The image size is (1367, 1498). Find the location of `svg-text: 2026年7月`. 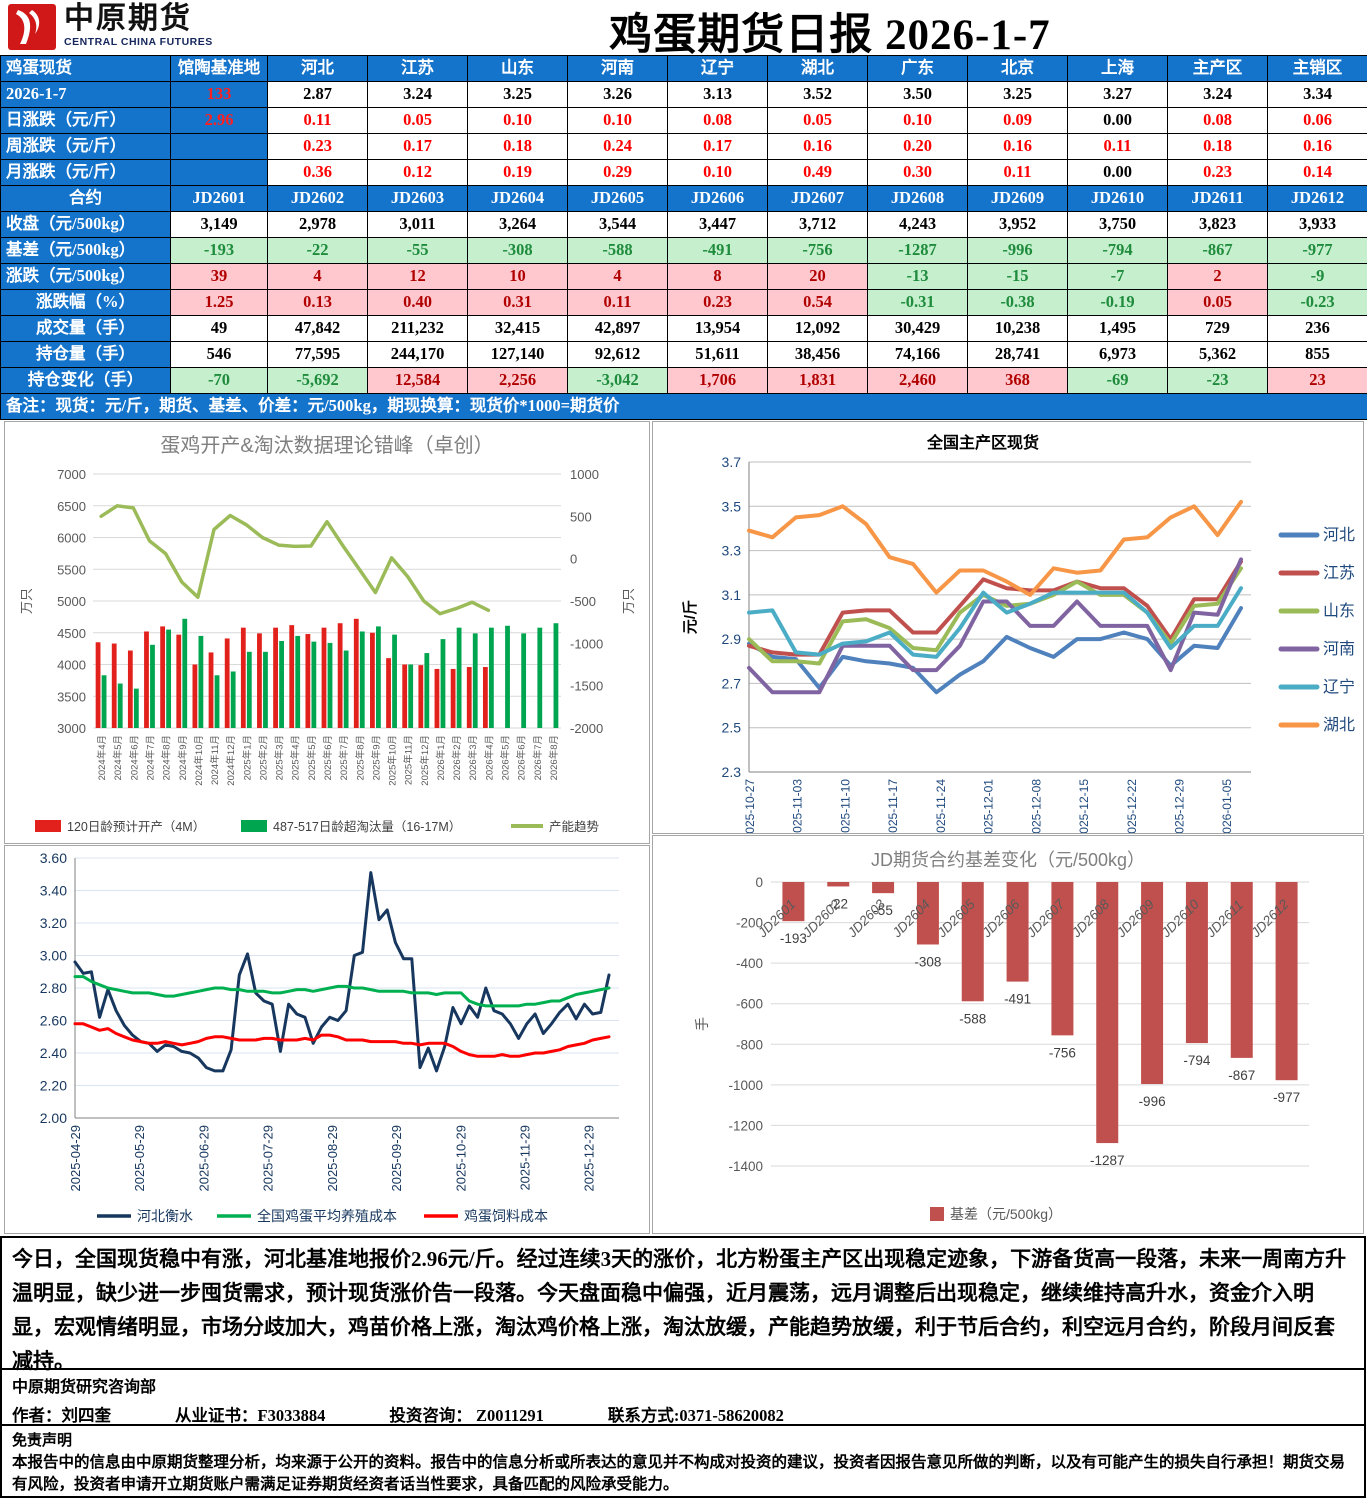

svg-text: 2026年7月 is located at coordinates (538, 757).